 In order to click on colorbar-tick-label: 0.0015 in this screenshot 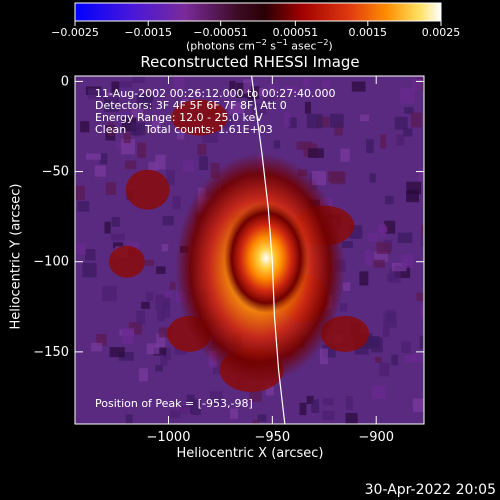, I will do `click(368, 32)`.